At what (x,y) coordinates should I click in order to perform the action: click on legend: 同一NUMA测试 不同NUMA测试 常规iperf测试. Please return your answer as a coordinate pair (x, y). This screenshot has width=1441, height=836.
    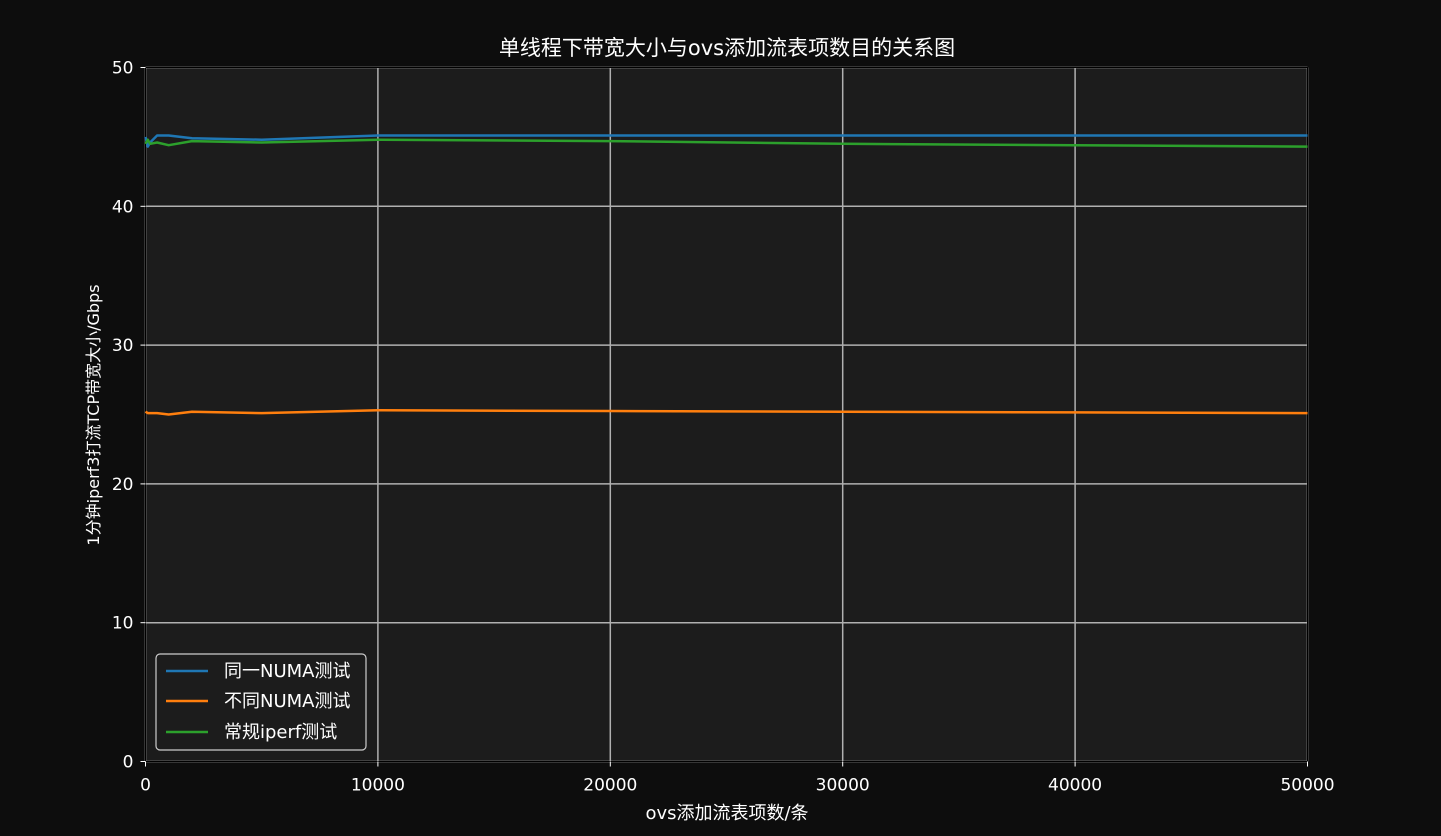
    Looking at the image, I should click on (261, 702).